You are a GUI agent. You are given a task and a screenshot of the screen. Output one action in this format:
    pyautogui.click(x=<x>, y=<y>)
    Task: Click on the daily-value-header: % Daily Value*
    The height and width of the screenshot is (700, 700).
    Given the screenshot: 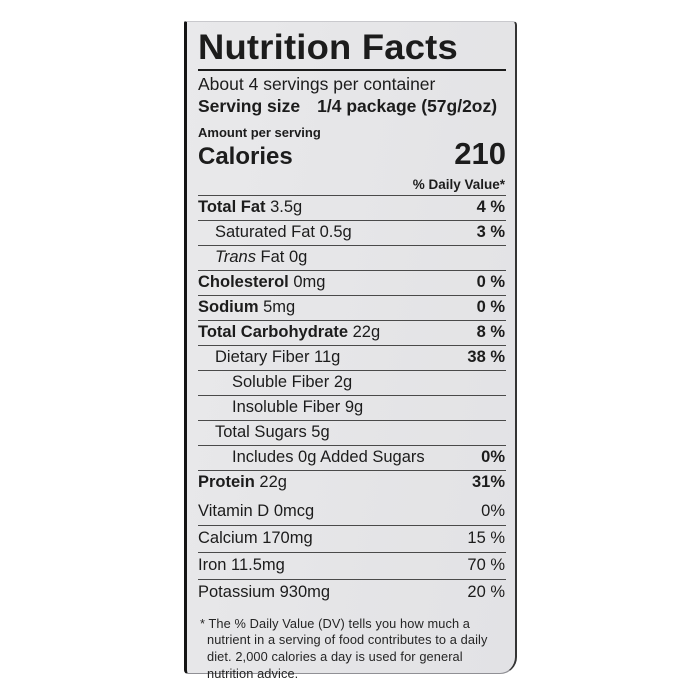 What is the action you would take?
    pyautogui.click(x=352, y=184)
    